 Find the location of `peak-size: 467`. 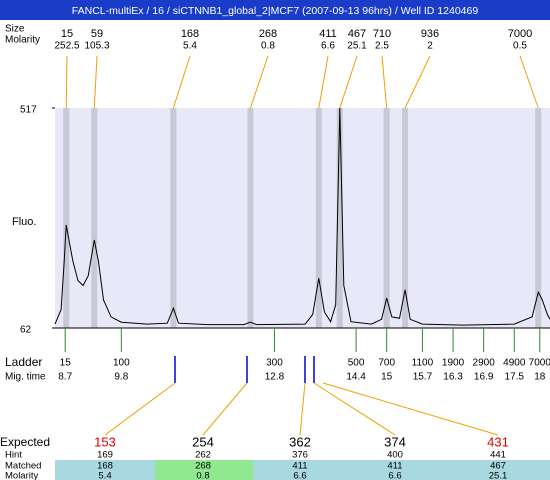

peak-size: 467 is located at coordinates (357, 34).